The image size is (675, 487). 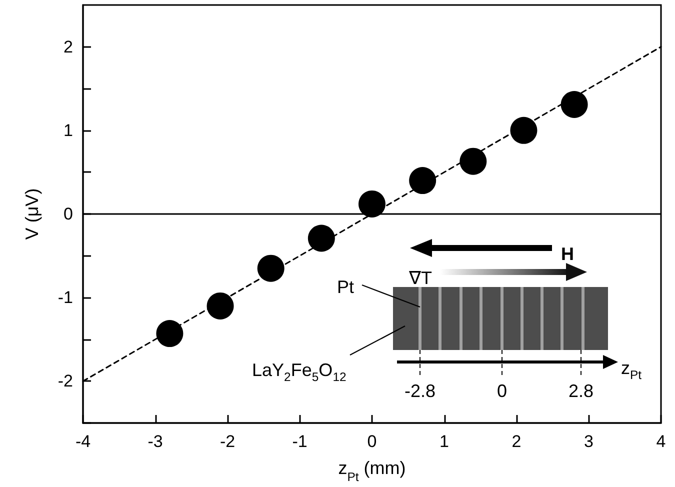 I want to click on y-tick-label: 1, so click(x=68, y=130).